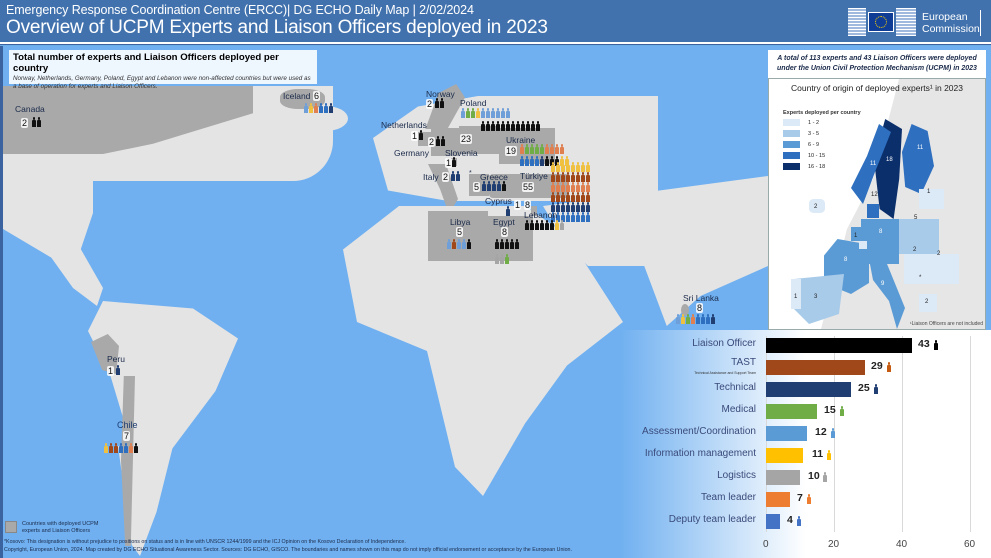 This screenshot has height=558, width=991. What do you see at coordinates (73, 276) in the screenshot?
I see `land-mexico` at bounding box center [73, 276].